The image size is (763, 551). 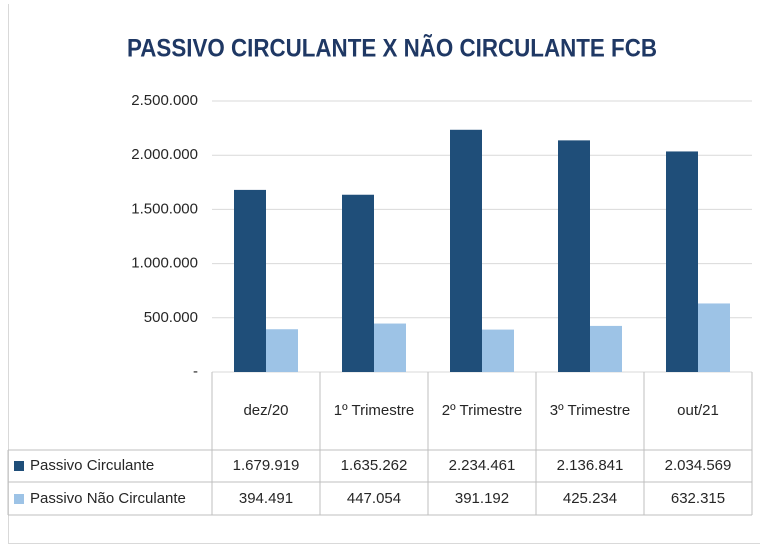 What do you see at coordinates (590, 410) in the screenshot?
I see `category-label: 3º Trimestre` at bounding box center [590, 410].